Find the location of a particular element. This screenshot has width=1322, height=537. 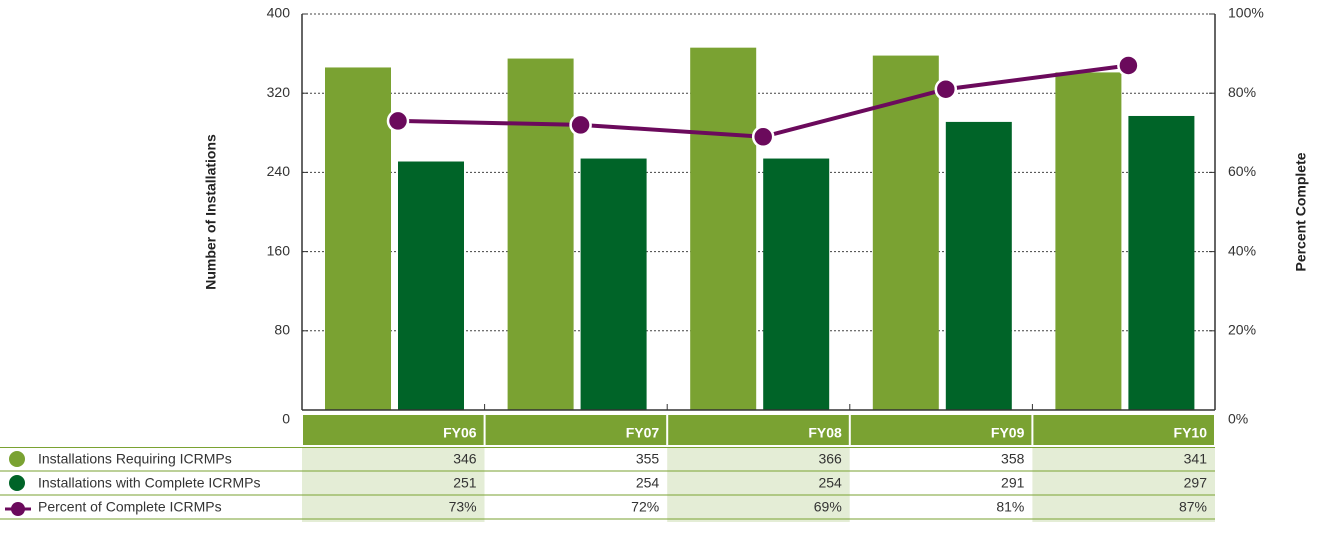

y2-tick-label: 80% is located at coordinates (1242, 92).